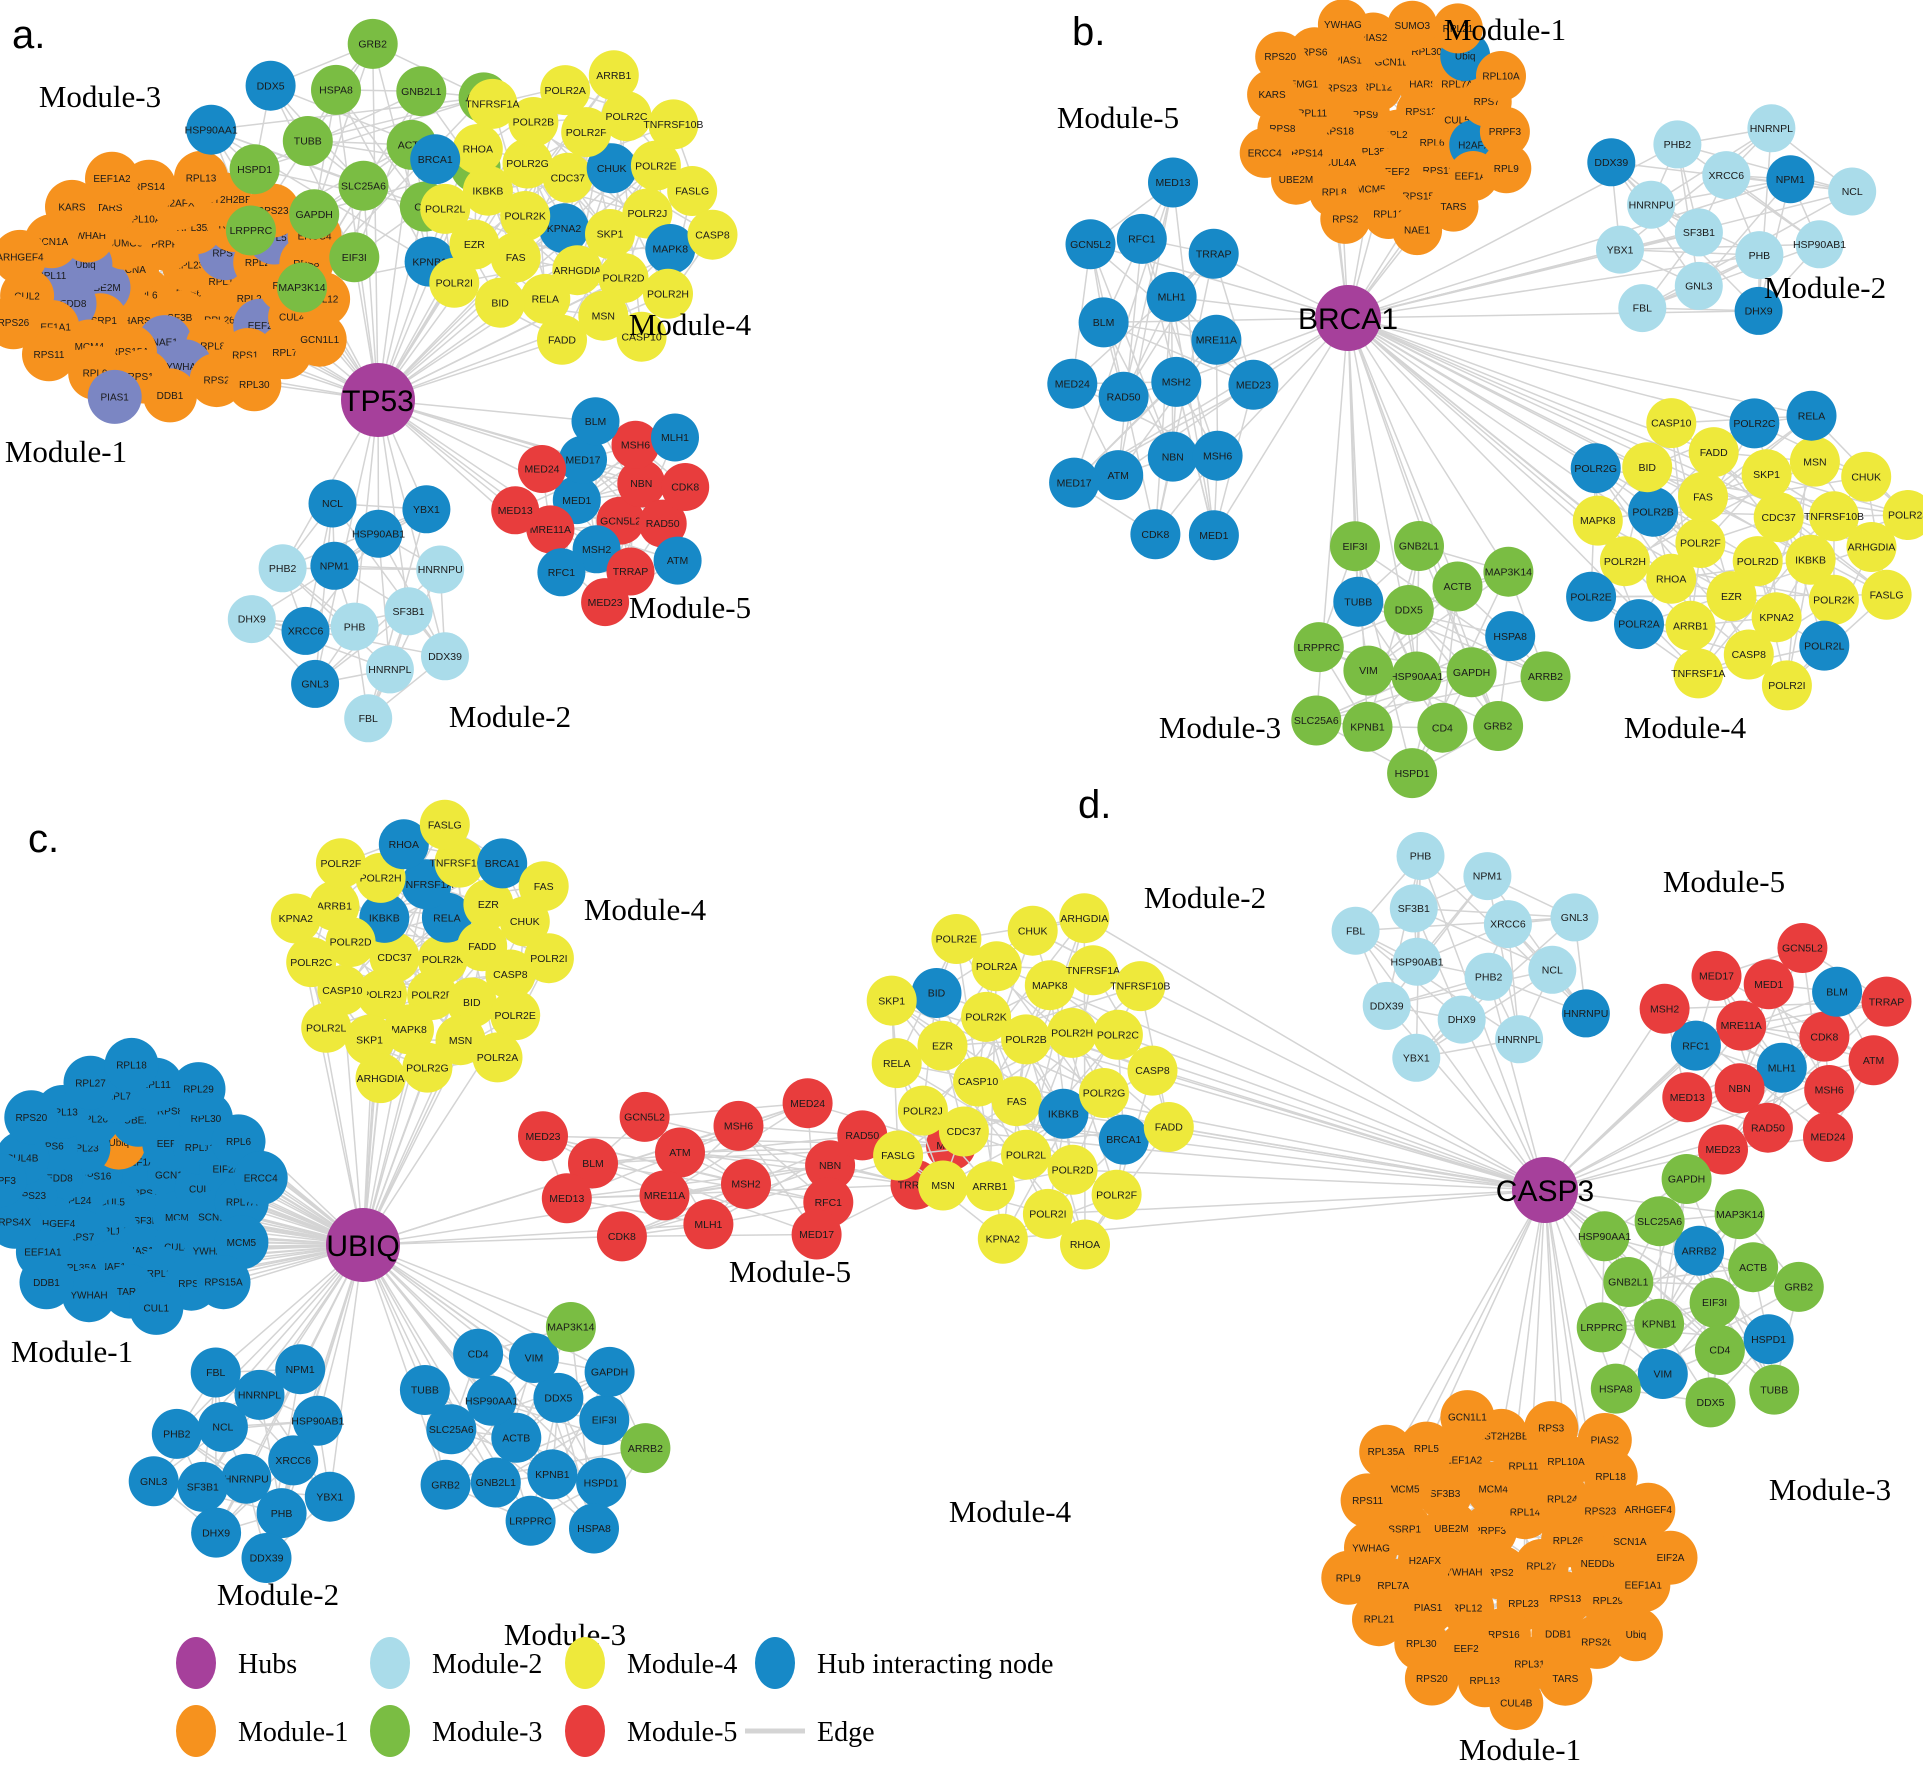 Image resolution: width=1923 pixels, height=1775 pixels. What do you see at coordinates (1280, 57) in the screenshot?
I see `gene-label: RPS20` at bounding box center [1280, 57].